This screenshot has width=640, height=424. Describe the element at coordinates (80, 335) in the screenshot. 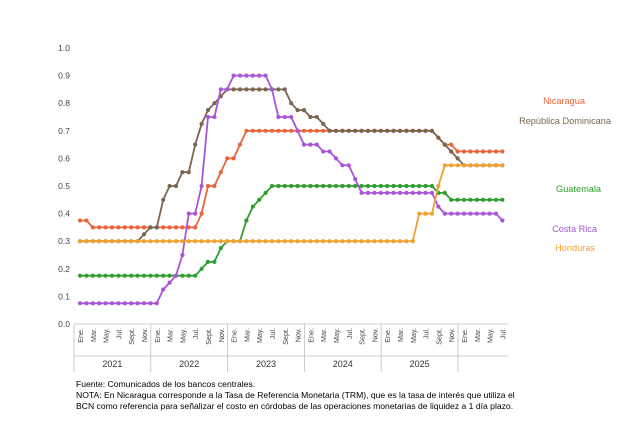

I see `month-label: Ene.` at that location.